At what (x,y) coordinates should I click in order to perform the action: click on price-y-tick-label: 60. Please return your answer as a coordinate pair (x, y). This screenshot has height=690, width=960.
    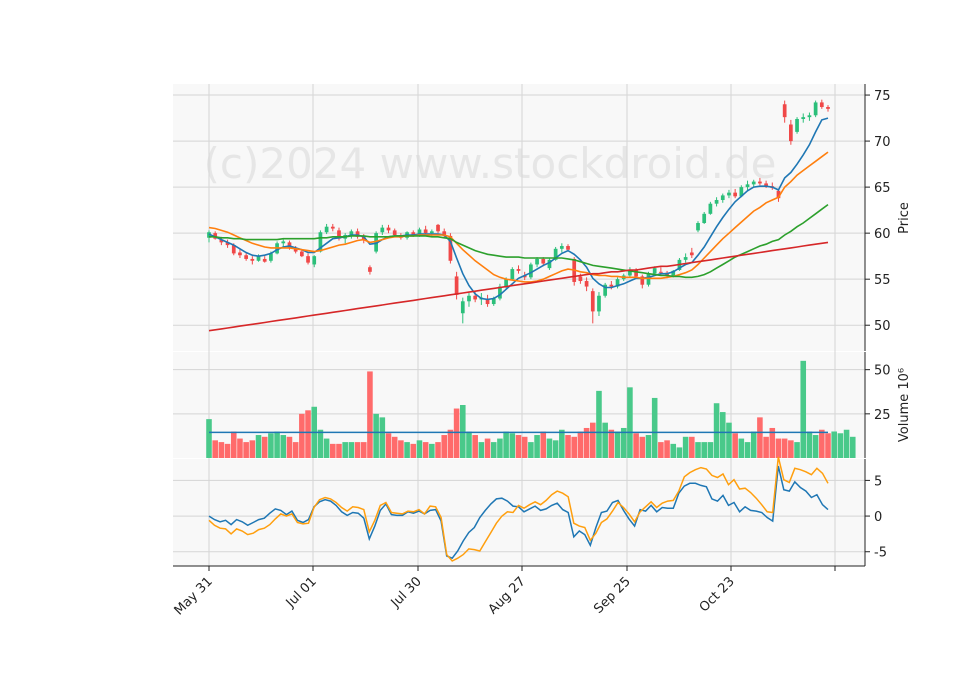
    Looking at the image, I should click on (882, 234).